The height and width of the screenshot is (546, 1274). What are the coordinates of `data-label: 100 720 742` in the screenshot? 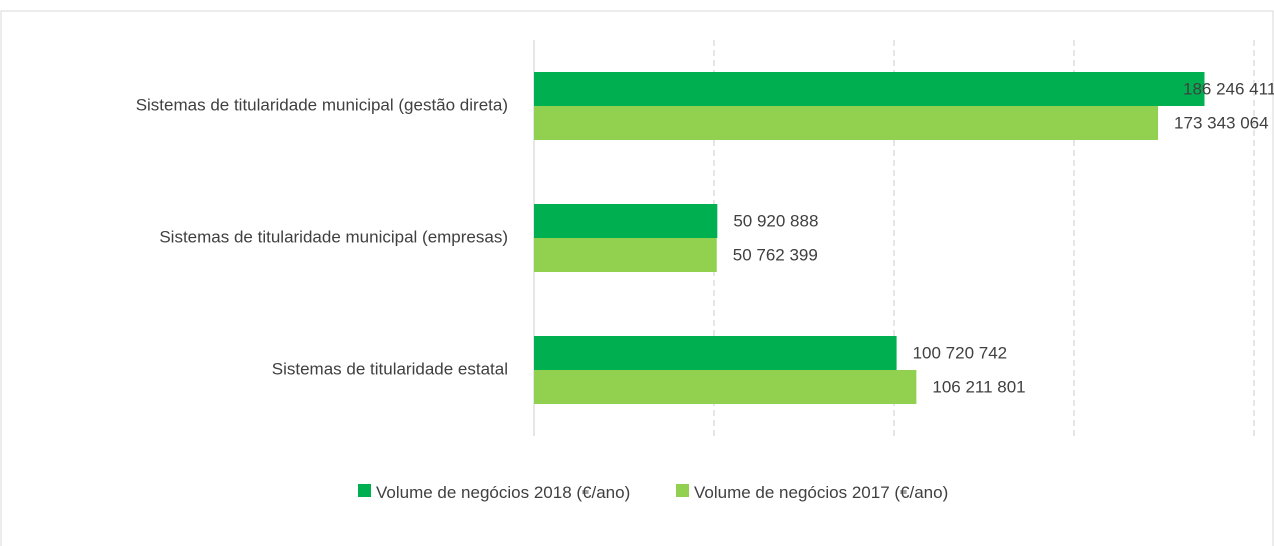 It's located at (960, 352).